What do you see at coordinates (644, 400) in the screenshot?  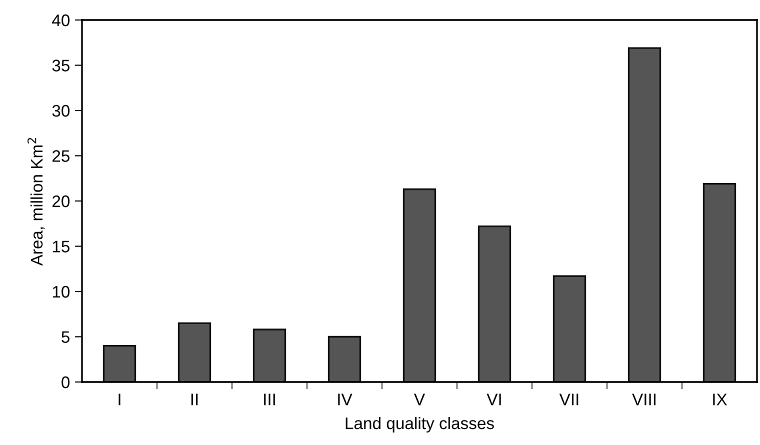 I see `x-tick-label: VIII` at bounding box center [644, 400].